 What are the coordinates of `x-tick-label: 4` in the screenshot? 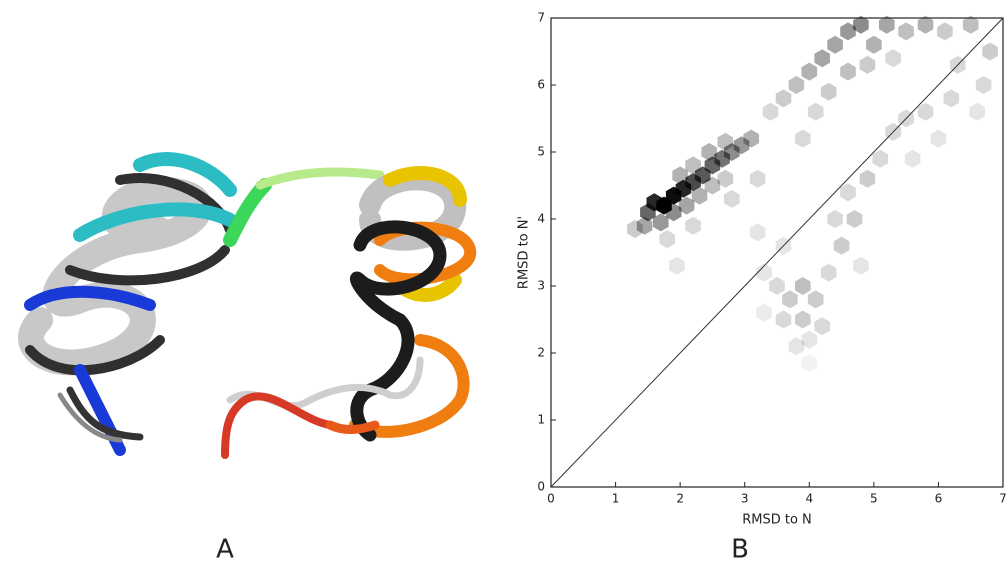 It's located at (809, 499).